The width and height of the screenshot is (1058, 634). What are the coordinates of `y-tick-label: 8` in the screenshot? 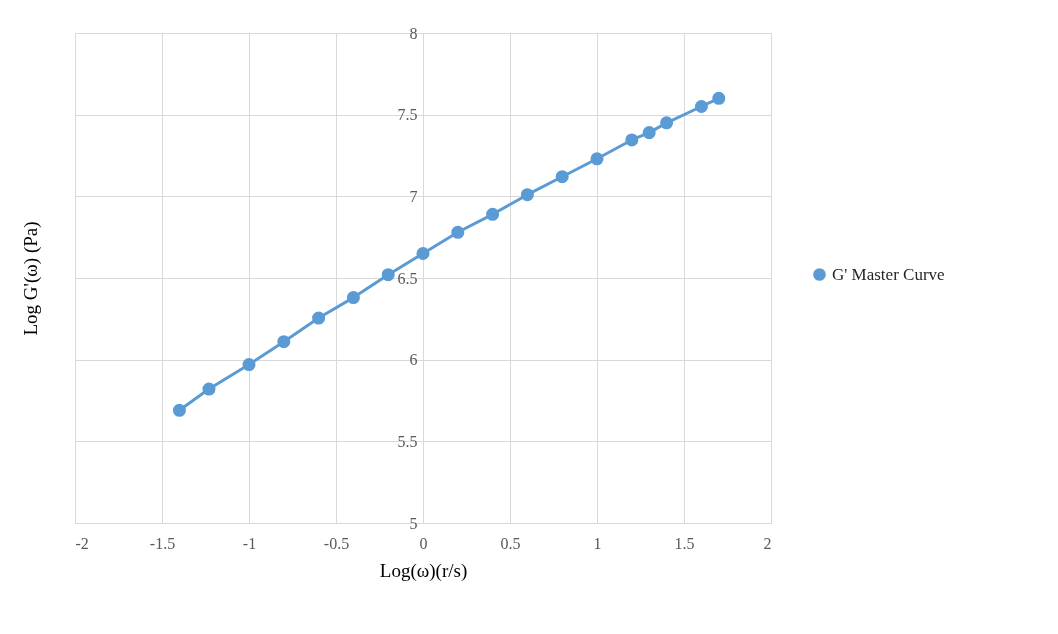 It's located at (413, 33).